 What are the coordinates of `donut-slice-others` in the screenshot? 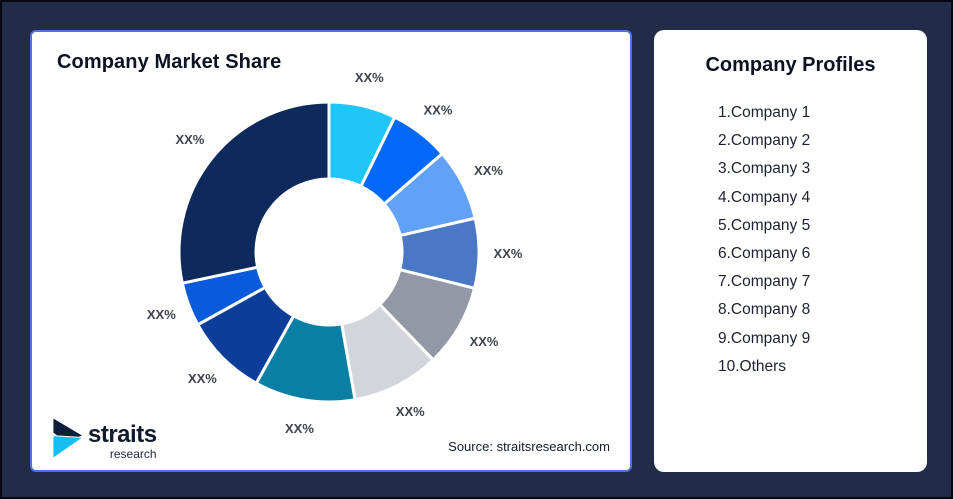 It's located at (254, 192).